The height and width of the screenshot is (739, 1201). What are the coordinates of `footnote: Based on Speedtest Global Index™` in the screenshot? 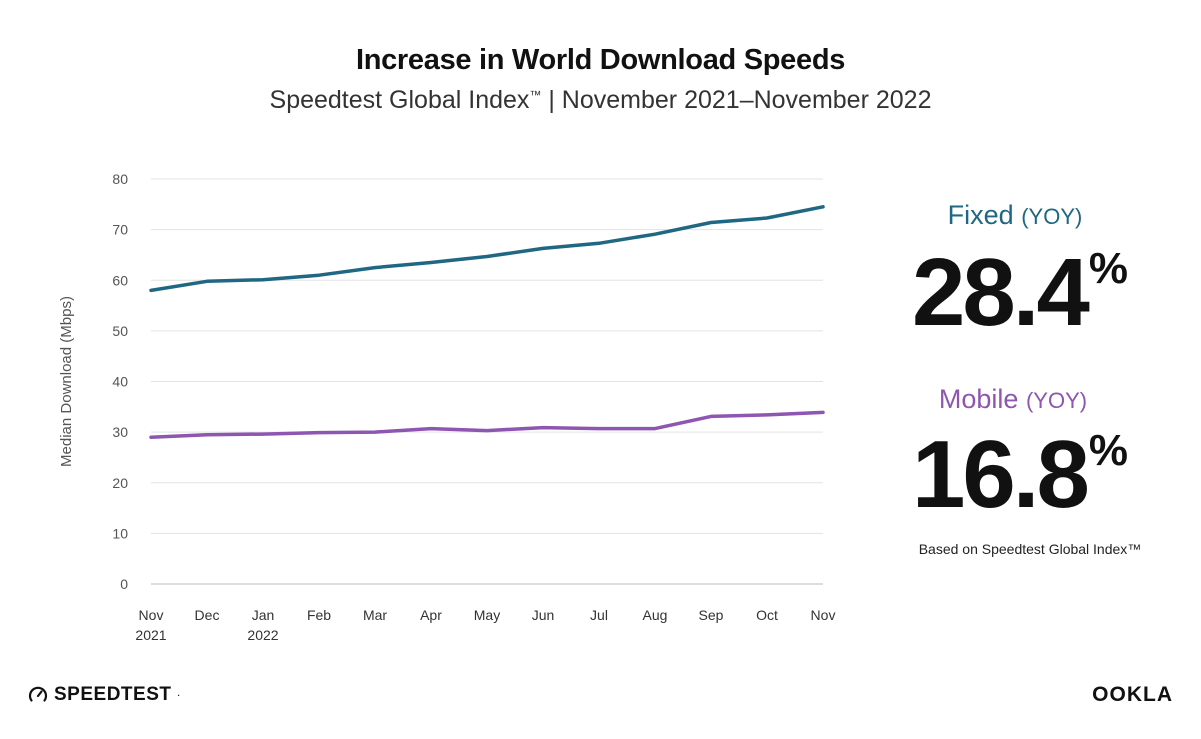 It's located at (1030, 549).